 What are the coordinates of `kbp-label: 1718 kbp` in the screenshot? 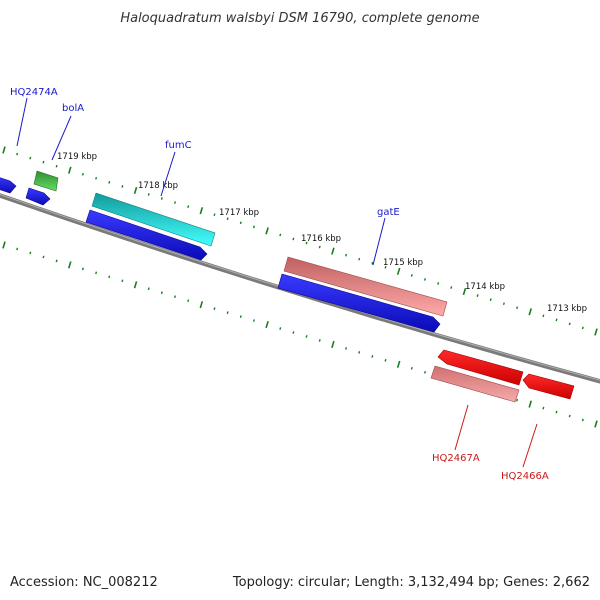 It's located at (158, 186).